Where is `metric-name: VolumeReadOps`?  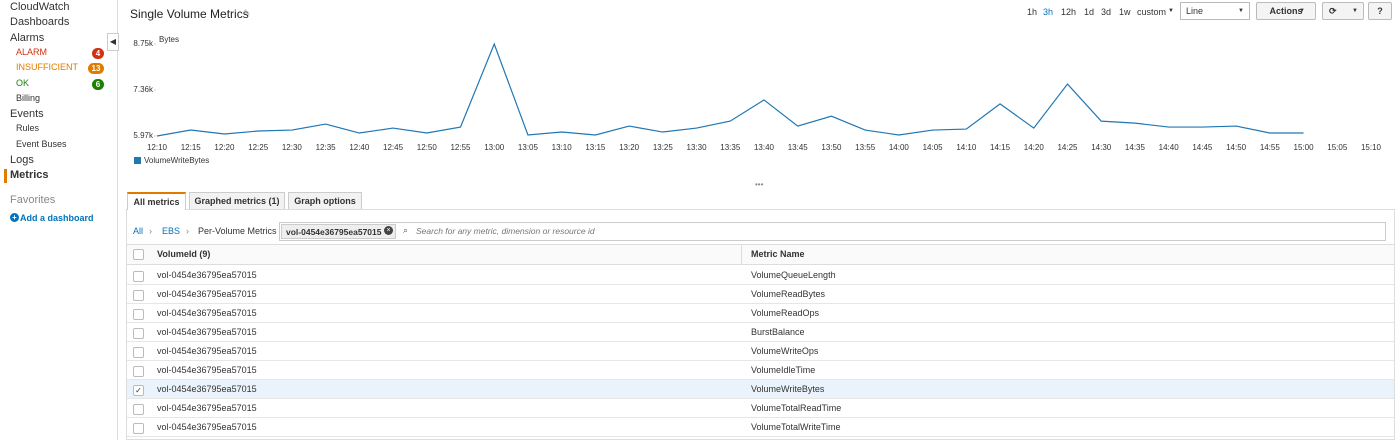 metric-name: VolumeReadOps is located at coordinates (785, 313).